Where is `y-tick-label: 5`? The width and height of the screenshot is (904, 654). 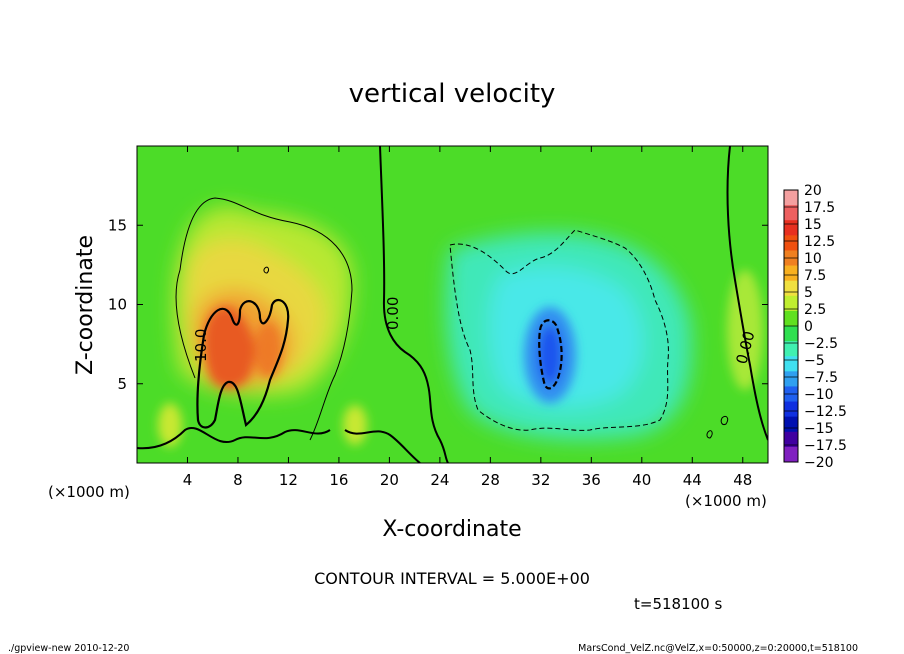 y-tick-label: 5 is located at coordinates (122, 384).